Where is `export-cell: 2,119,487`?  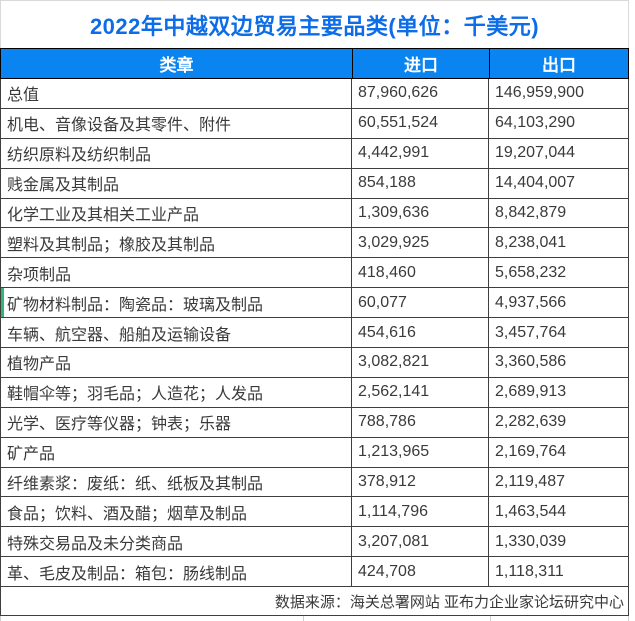 export-cell: 2,119,487 is located at coordinates (530, 482).